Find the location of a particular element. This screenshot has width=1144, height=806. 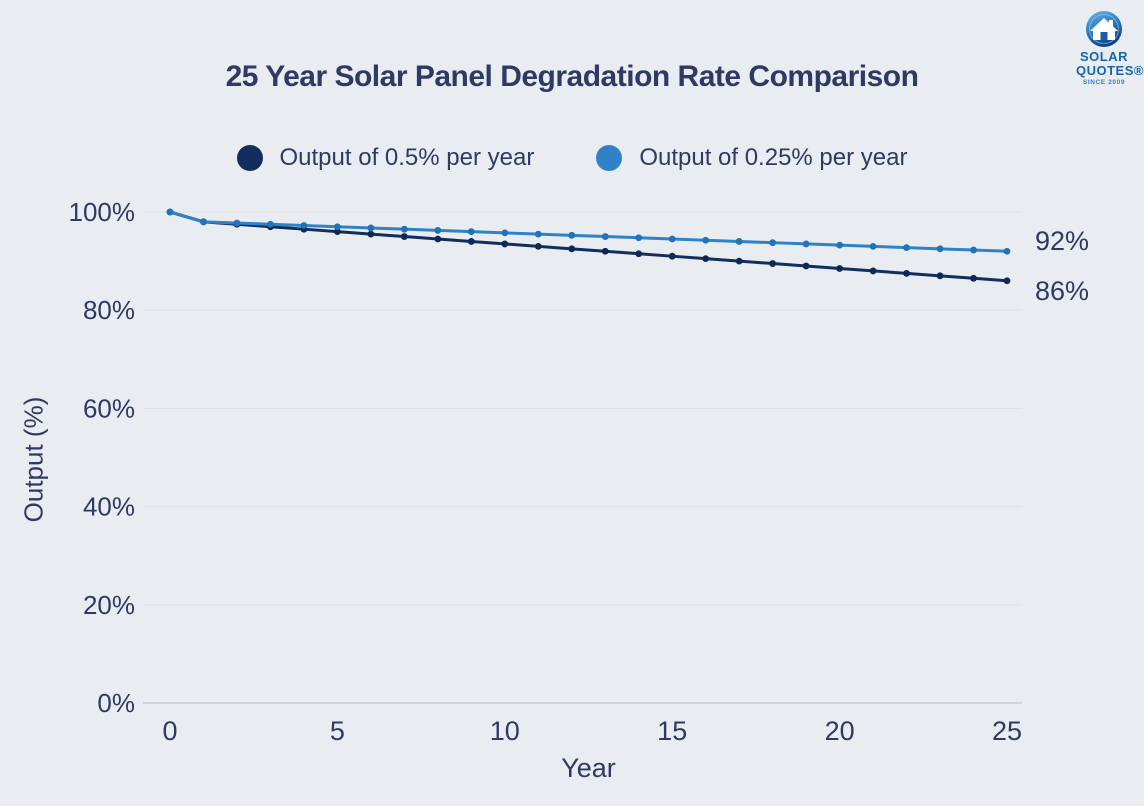

y-tick-label: 40% is located at coordinates (109, 507).